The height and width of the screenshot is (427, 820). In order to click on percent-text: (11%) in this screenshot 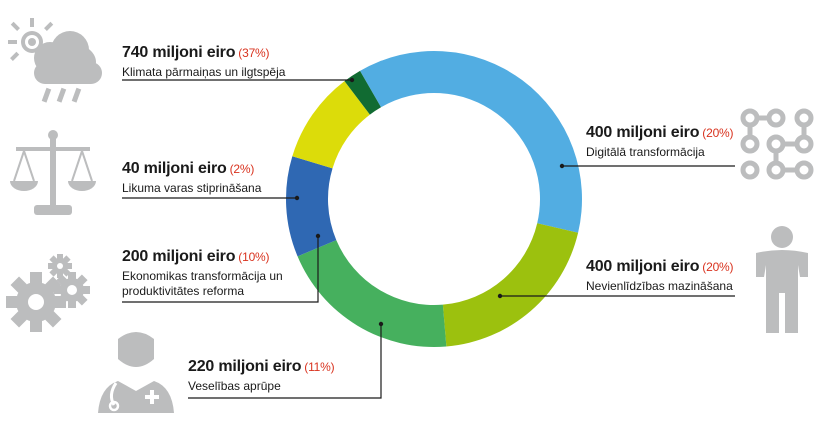, I will do `click(319, 367)`.